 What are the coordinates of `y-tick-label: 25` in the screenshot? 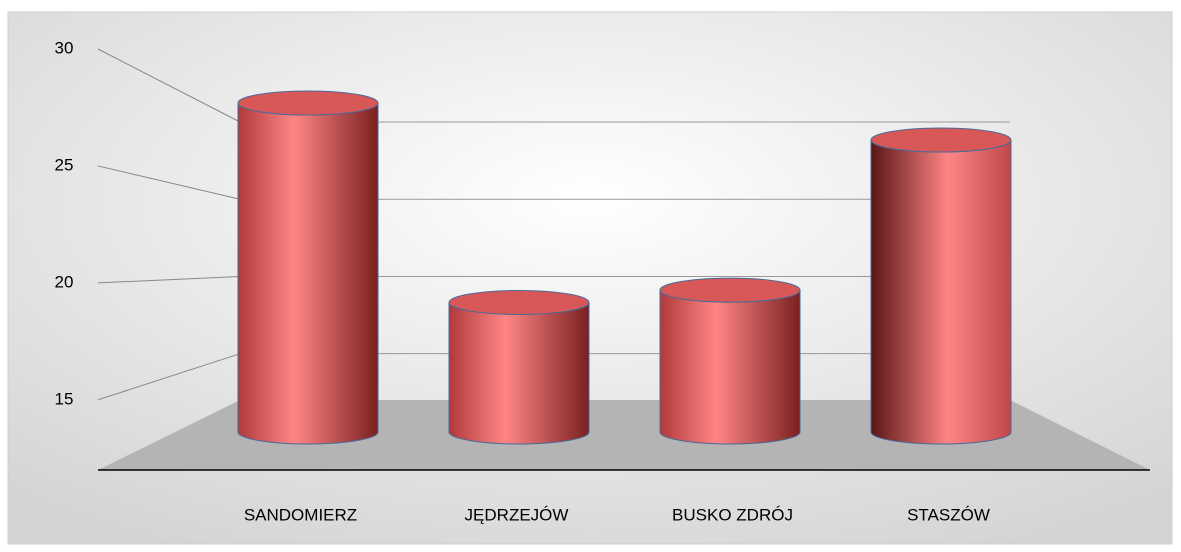 It's located at (64, 164).